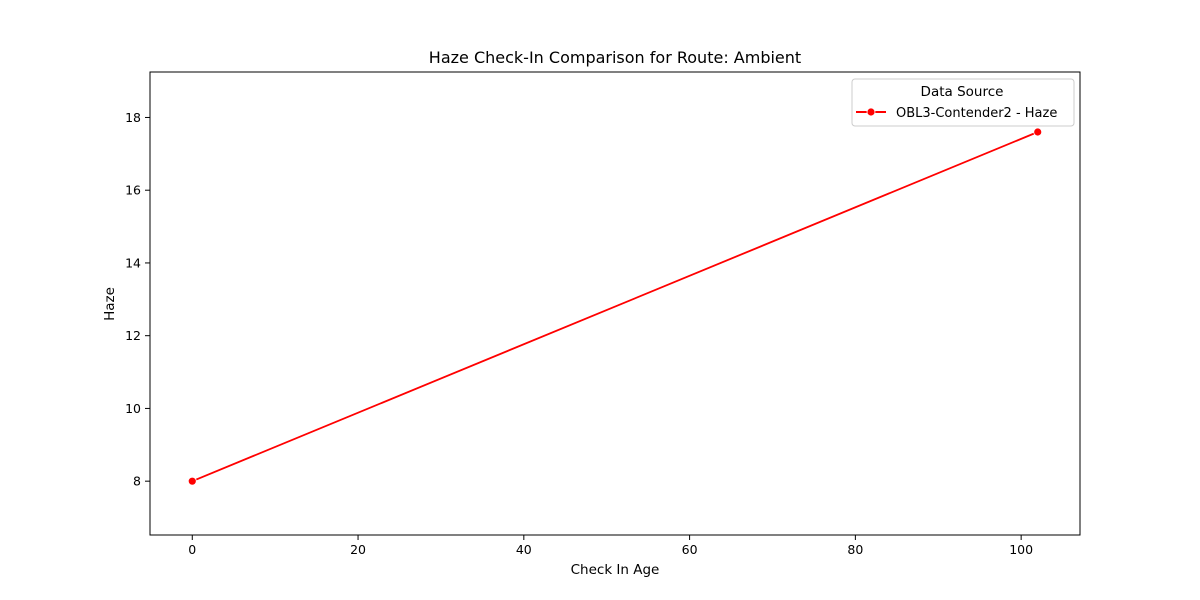  I want to click on legend-swatch-marker, so click(871, 112).